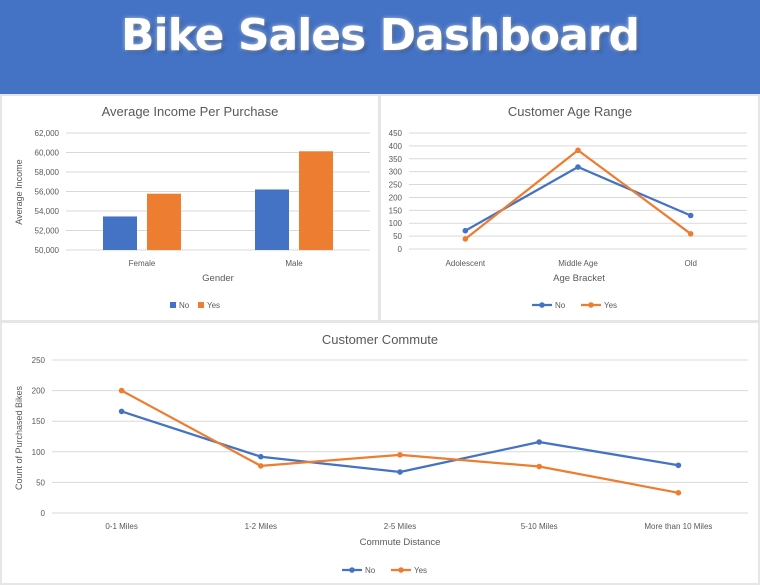  What do you see at coordinates (47, 211) in the screenshot?
I see `income-y-tick: 54,000` at bounding box center [47, 211].